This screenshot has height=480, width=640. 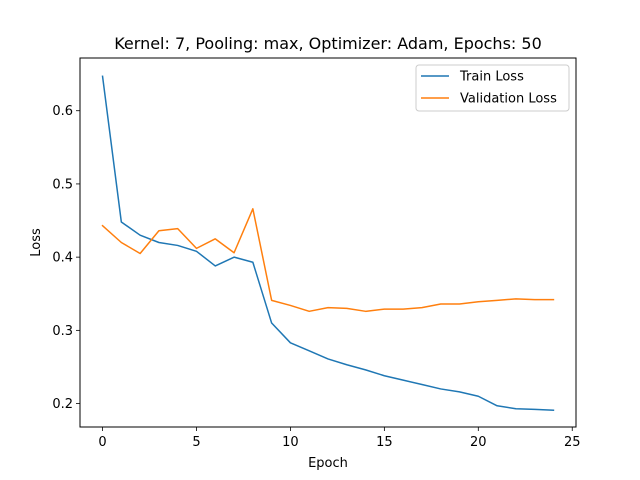 I want to click on legend-label-validation-loss: Validation Loss, so click(x=508, y=99).